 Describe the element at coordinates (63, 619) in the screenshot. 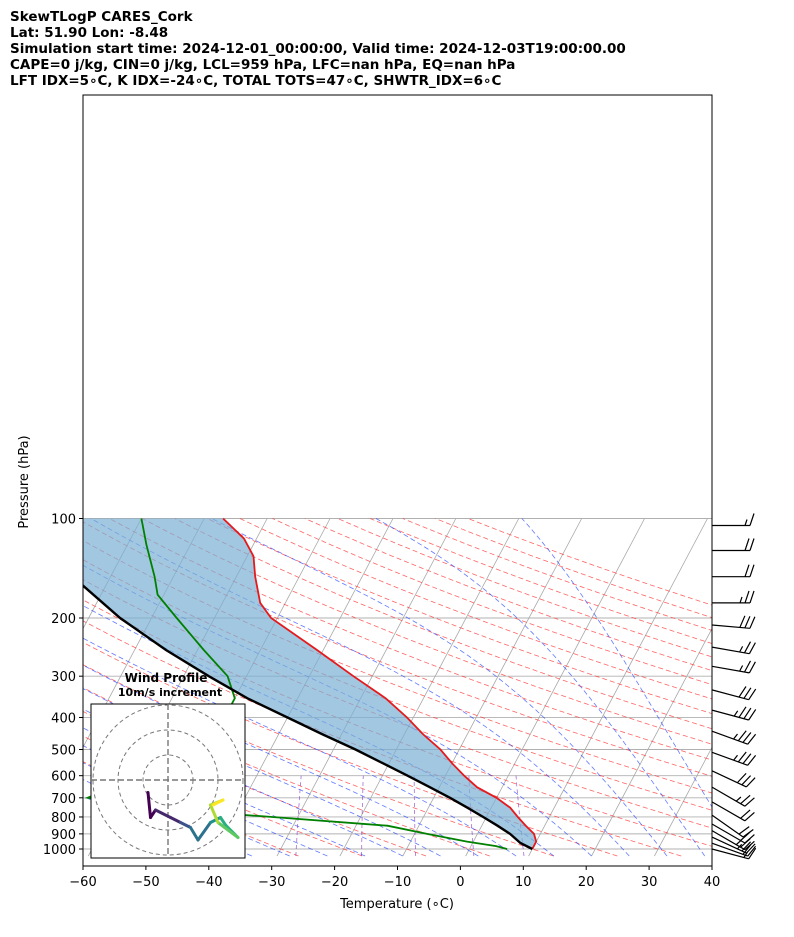

I see `y-tick-label: 200` at that location.